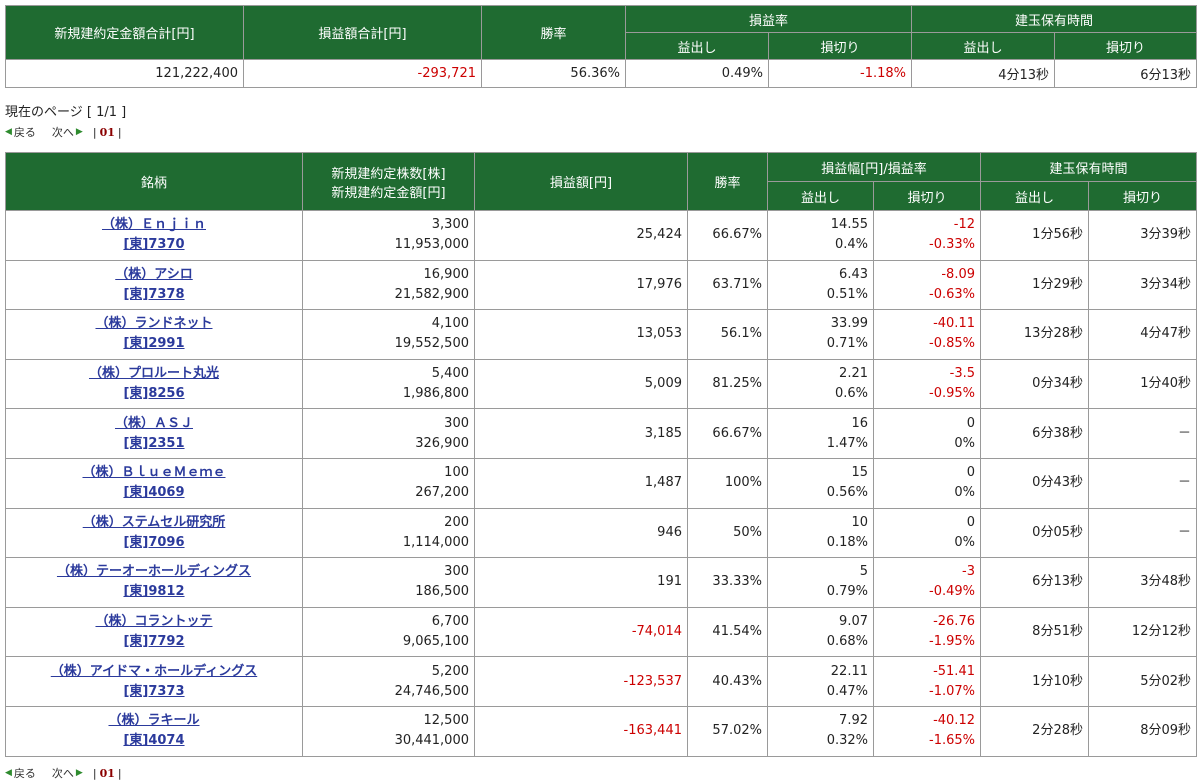 The width and height of the screenshot is (1200, 781). I want to click on profit-pct-value: 0.6%, so click(851, 394).